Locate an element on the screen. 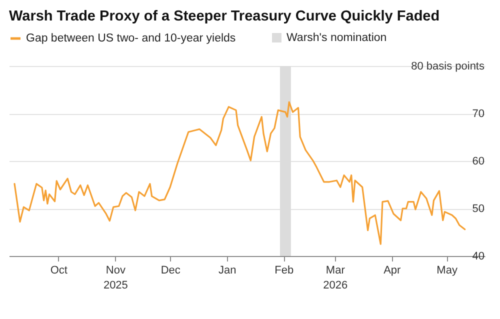 The height and width of the screenshot is (319, 500). x-tick-label: Feb is located at coordinates (284, 270).